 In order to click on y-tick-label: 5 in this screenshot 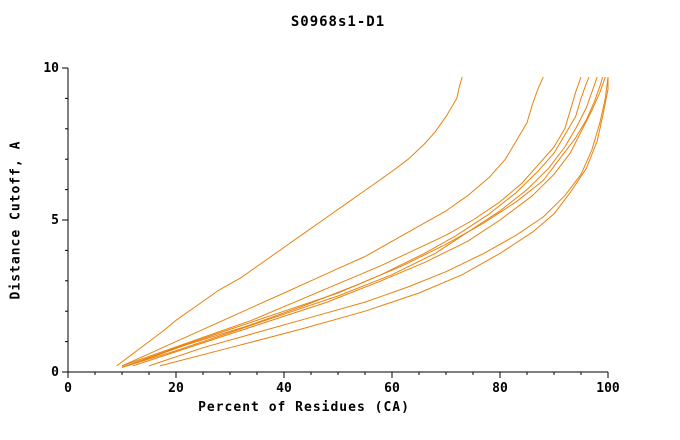, I will do `click(55, 220)`.